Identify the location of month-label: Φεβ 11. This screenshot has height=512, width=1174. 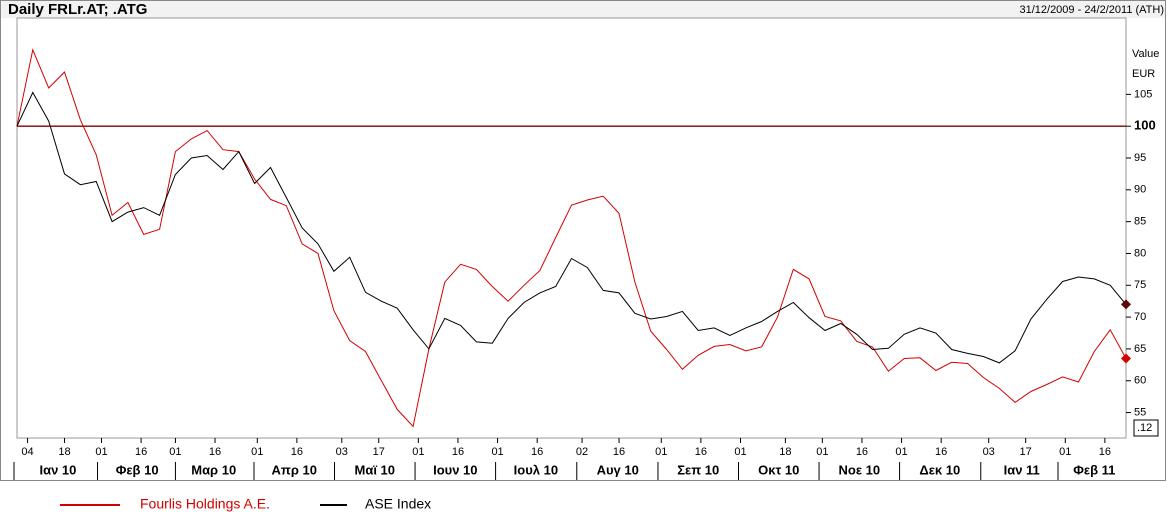
(1094, 469).